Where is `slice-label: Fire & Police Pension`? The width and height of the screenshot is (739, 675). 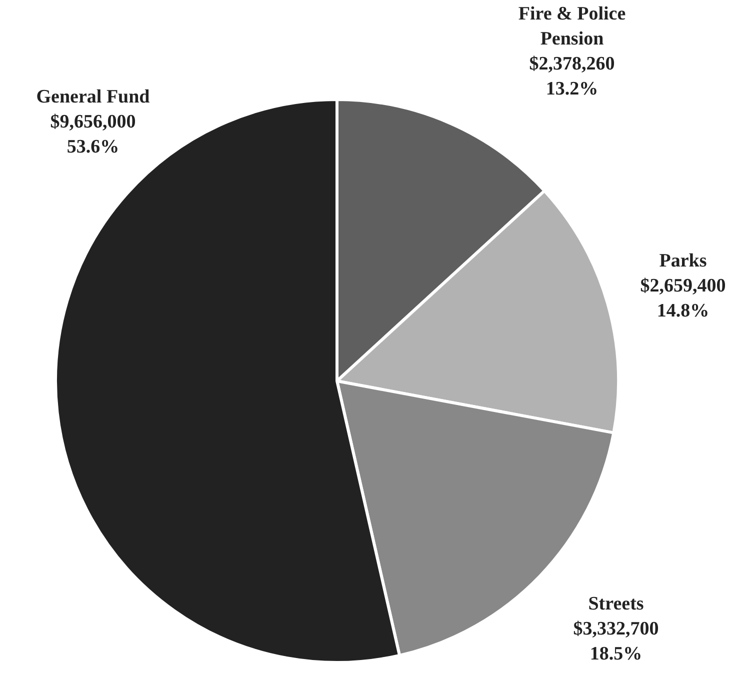
slice-label: Fire & Police Pension is located at coordinates (572, 26).